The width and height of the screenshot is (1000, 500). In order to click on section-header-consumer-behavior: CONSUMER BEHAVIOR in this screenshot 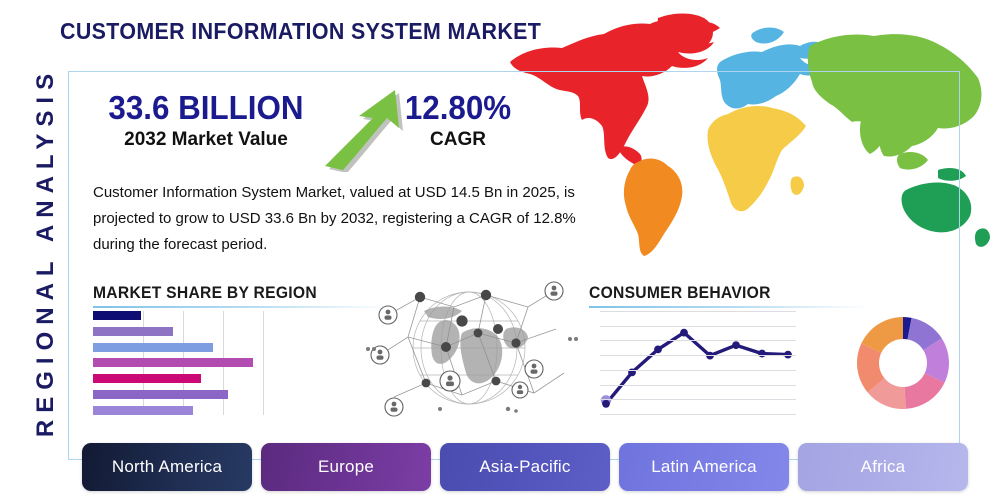, I will do `click(729, 295)`.